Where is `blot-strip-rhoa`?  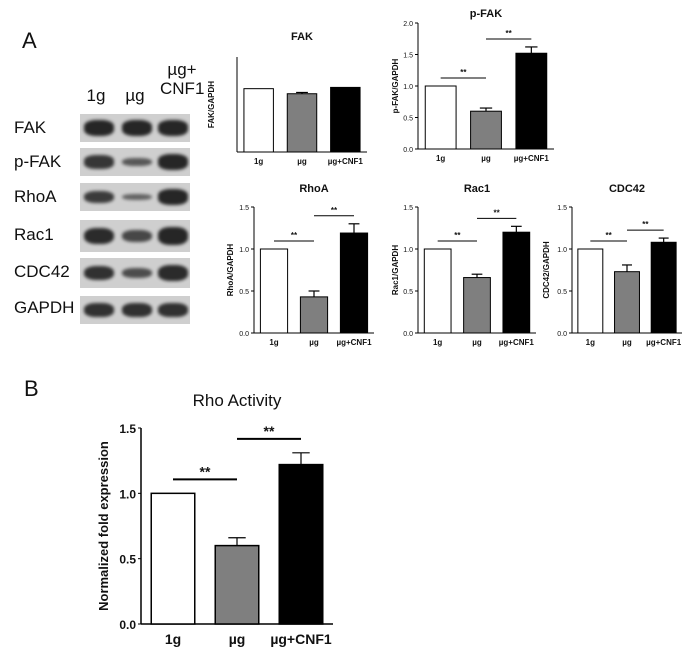
blot-strip-rhoa is located at coordinates (135, 197).